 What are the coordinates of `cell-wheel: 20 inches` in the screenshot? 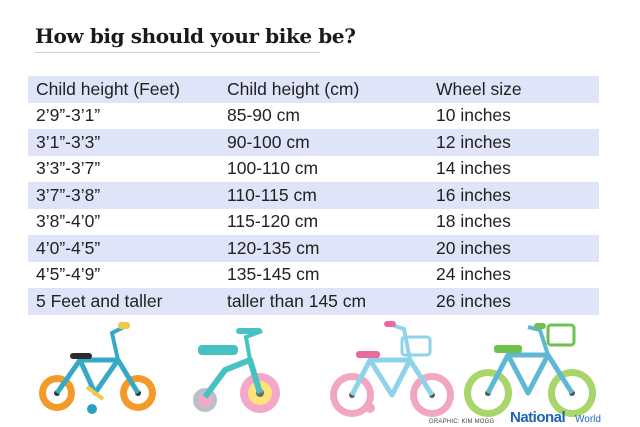 It's located at (473, 247).